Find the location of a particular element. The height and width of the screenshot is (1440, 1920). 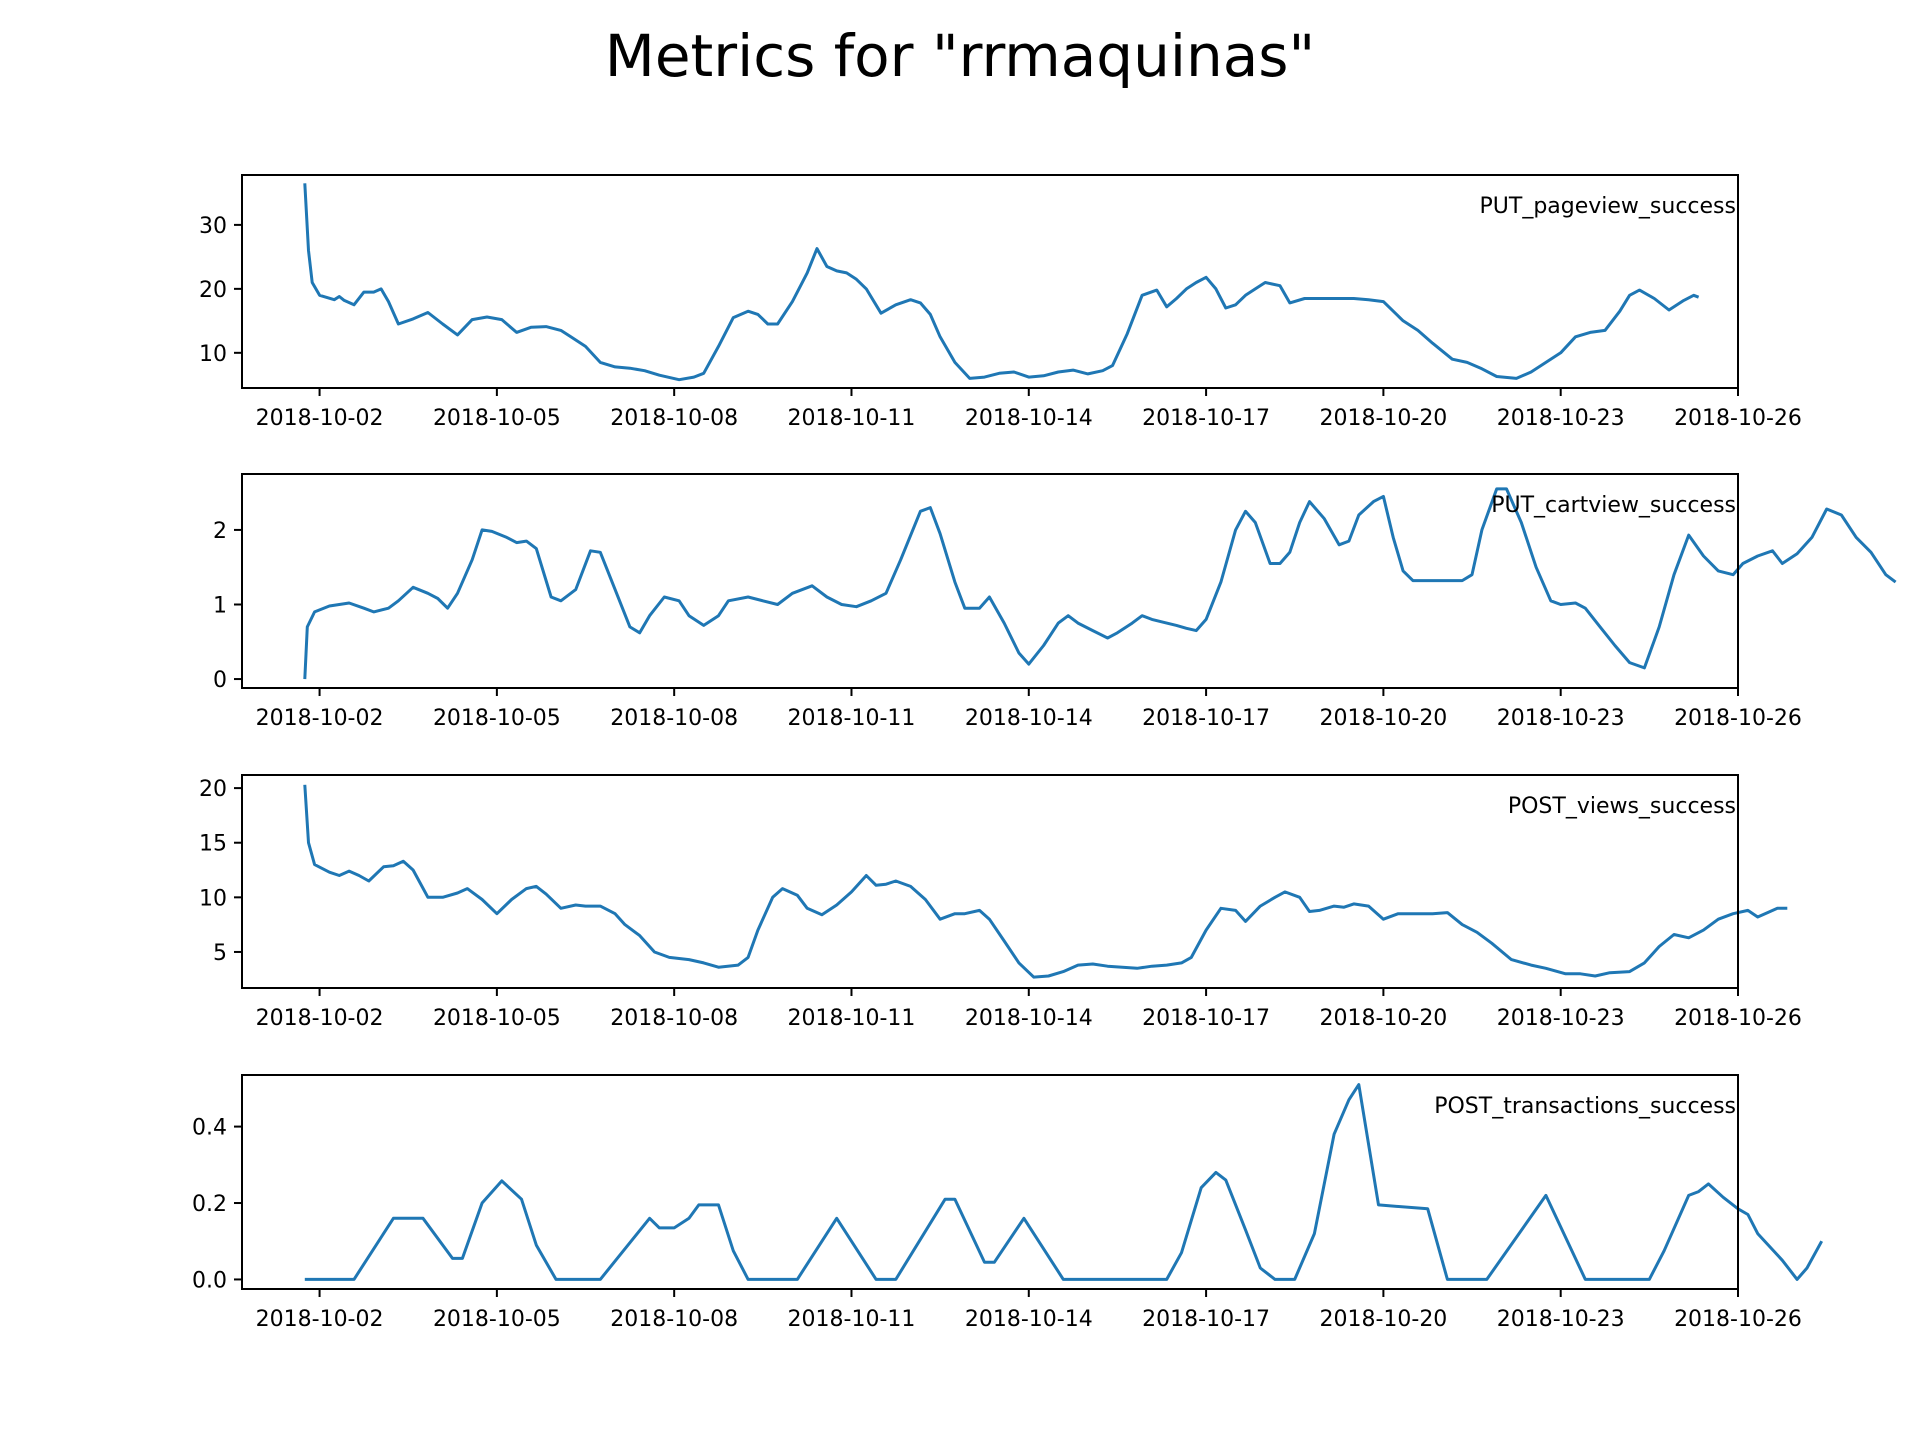

y-tick-label: 30 is located at coordinates (213, 226).